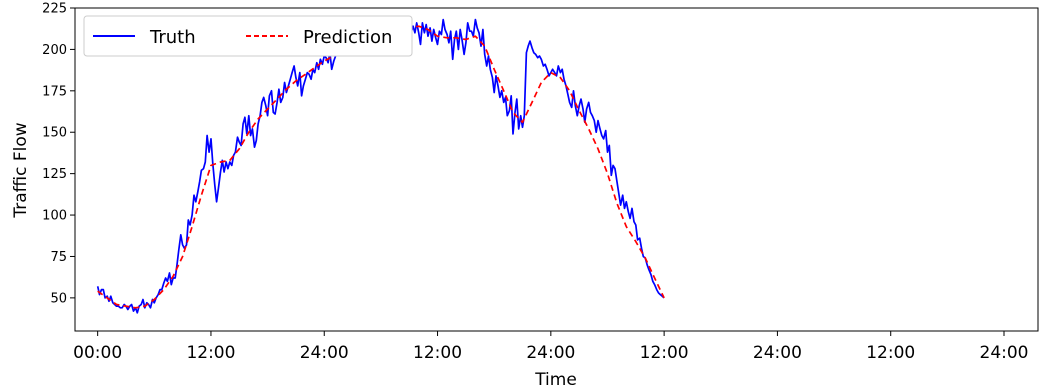 This screenshot has width=1045, height=391. What do you see at coordinates (21, 170) in the screenshot?
I see `y-axis-title: Traffic Flow` at bounding box center [21, 170].